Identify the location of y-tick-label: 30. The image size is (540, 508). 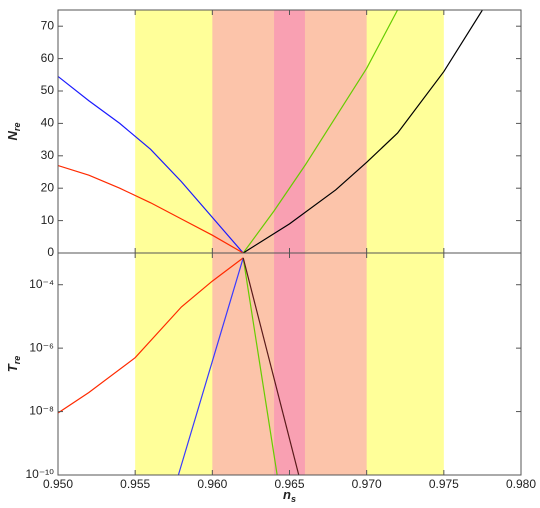
(48, 155).